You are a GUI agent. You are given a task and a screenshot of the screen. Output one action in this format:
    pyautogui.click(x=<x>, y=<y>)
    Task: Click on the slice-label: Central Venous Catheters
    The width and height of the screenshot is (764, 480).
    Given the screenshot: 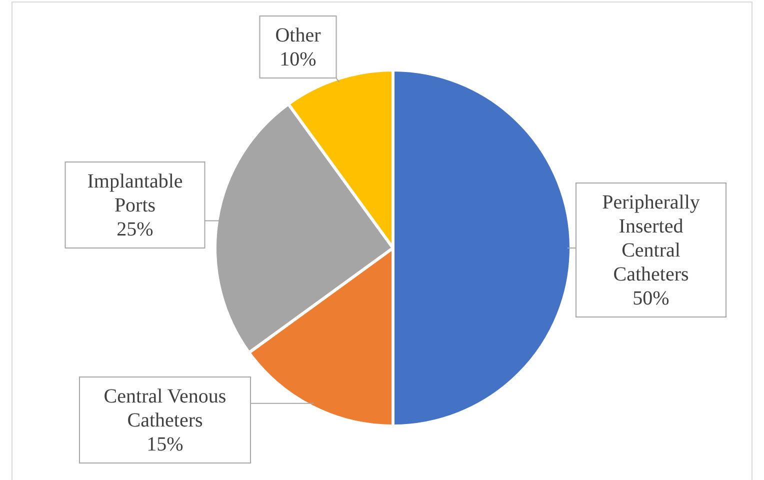 What is the action you would take?
    pyautogui.click(x=165, y=409)
    